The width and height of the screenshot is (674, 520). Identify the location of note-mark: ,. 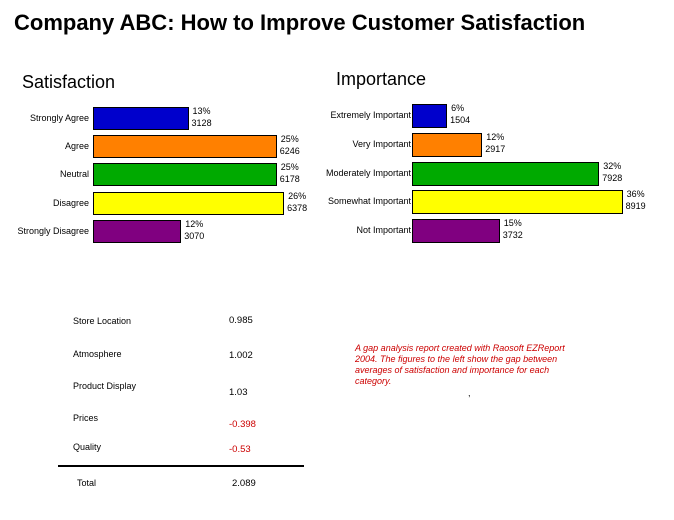
(469, 393).